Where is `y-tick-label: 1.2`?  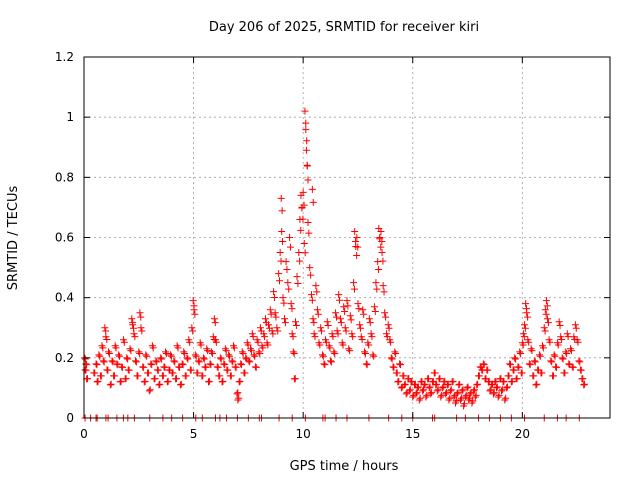 y-tick-label: 1.2 is located at coordinates (64, 57).